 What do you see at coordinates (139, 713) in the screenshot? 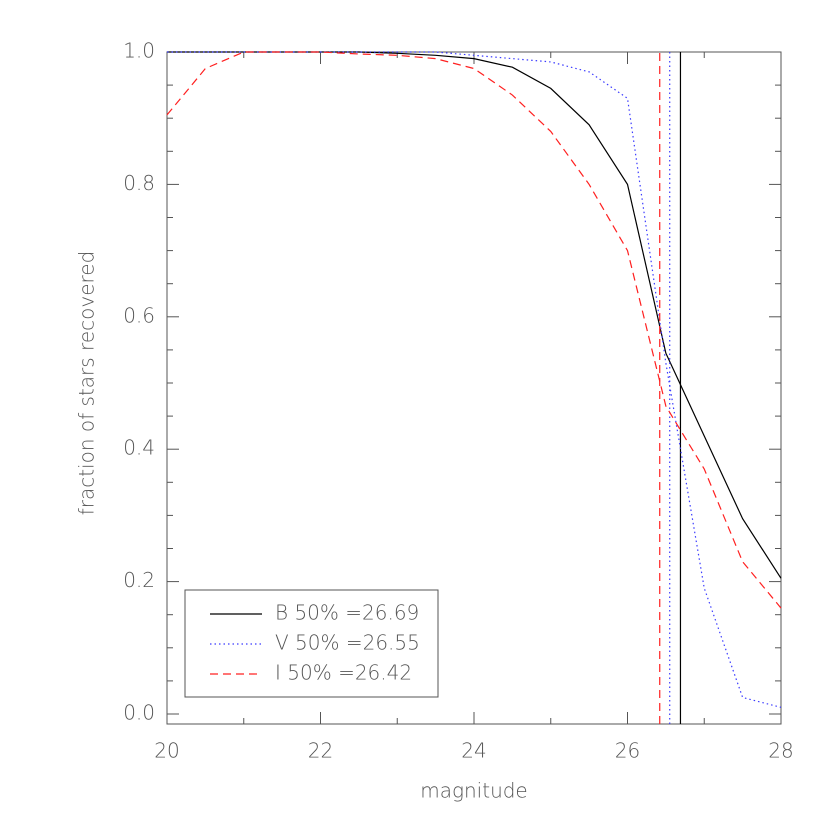
I see `y-tick-label: 0.0` at bounding box center [139, 713].